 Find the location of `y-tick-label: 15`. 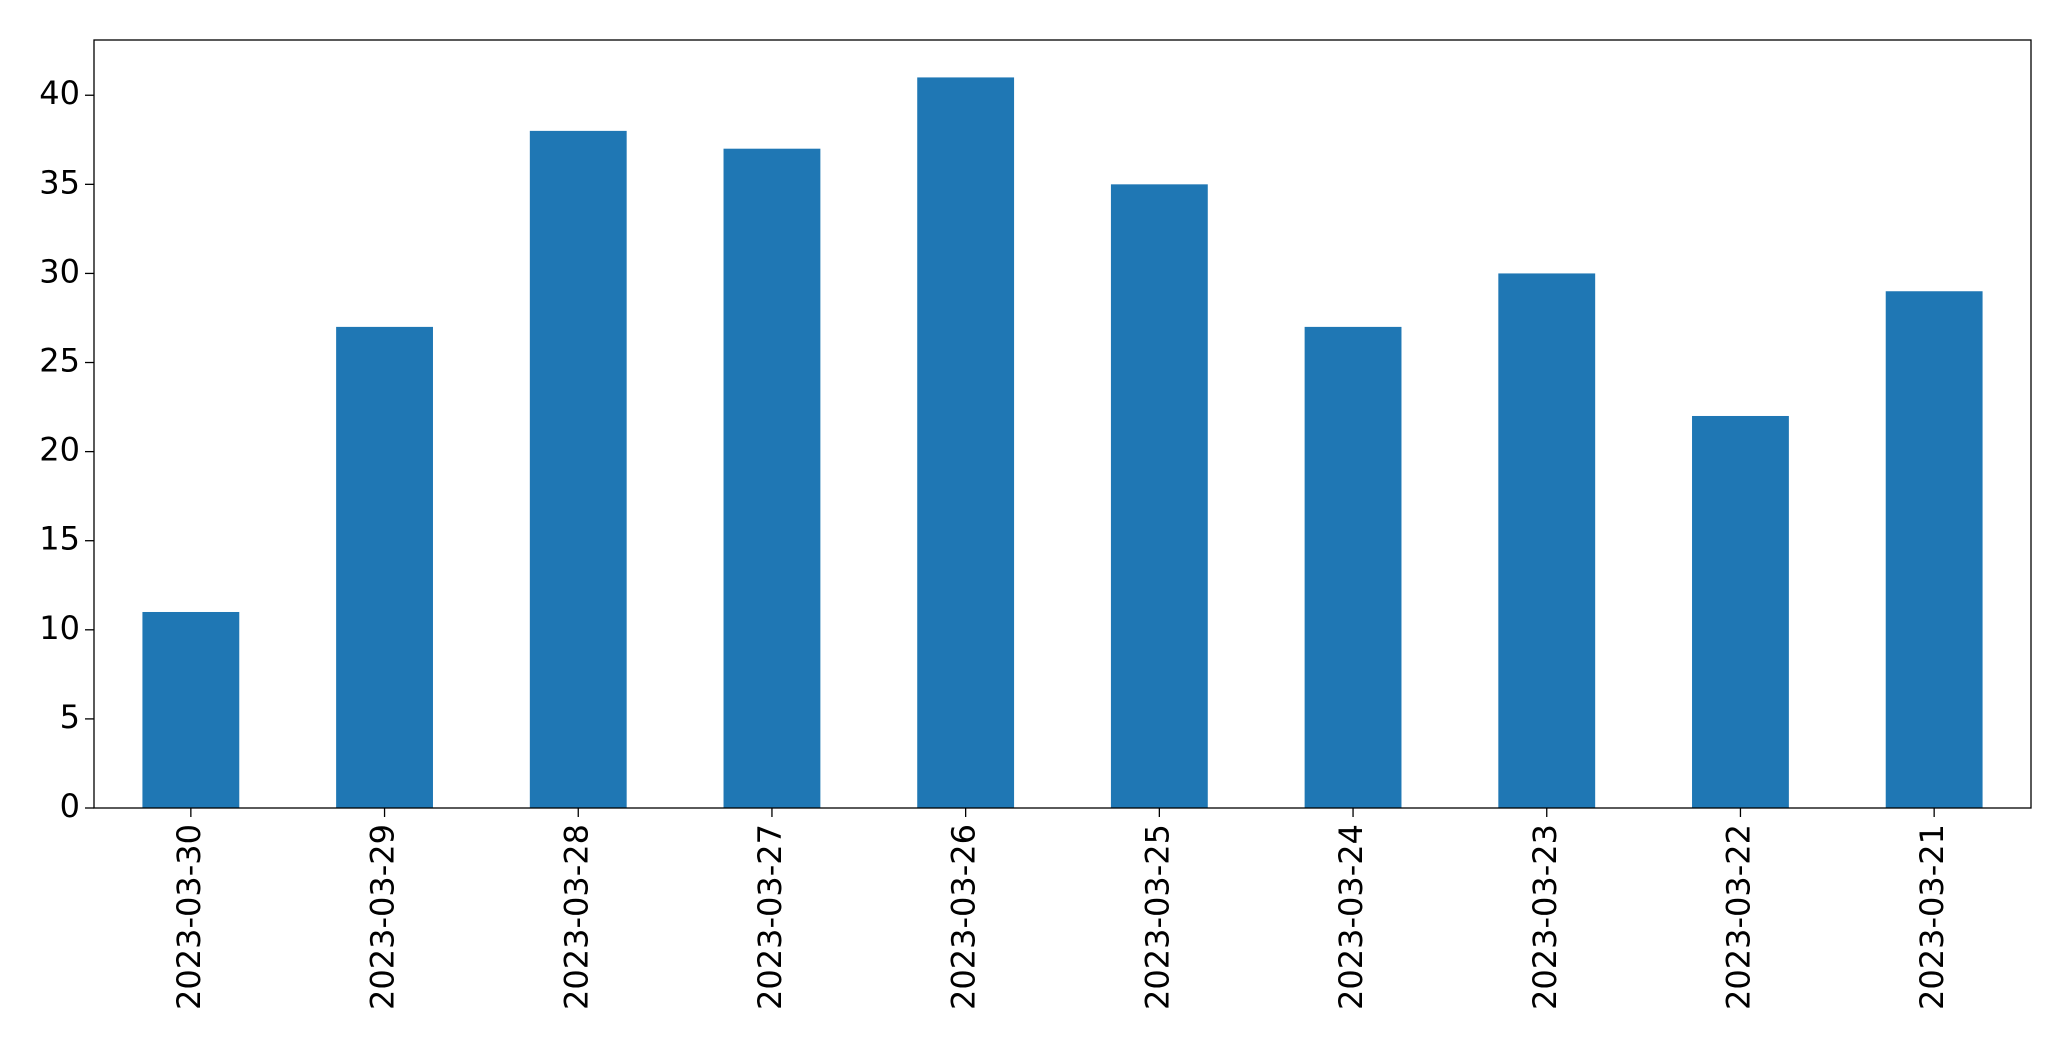

y-tick-label: 15 is located at coordinates (59, 539).